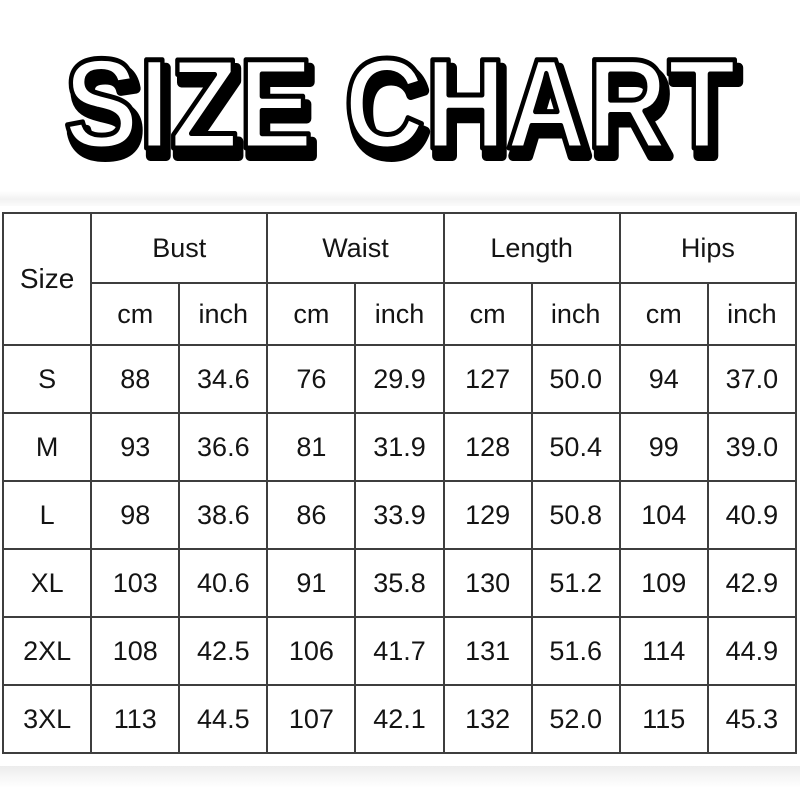  Describe the element at coordinates (663, 314) in the screenshot. I see `unit-header-hips-cm: cm` at that location.